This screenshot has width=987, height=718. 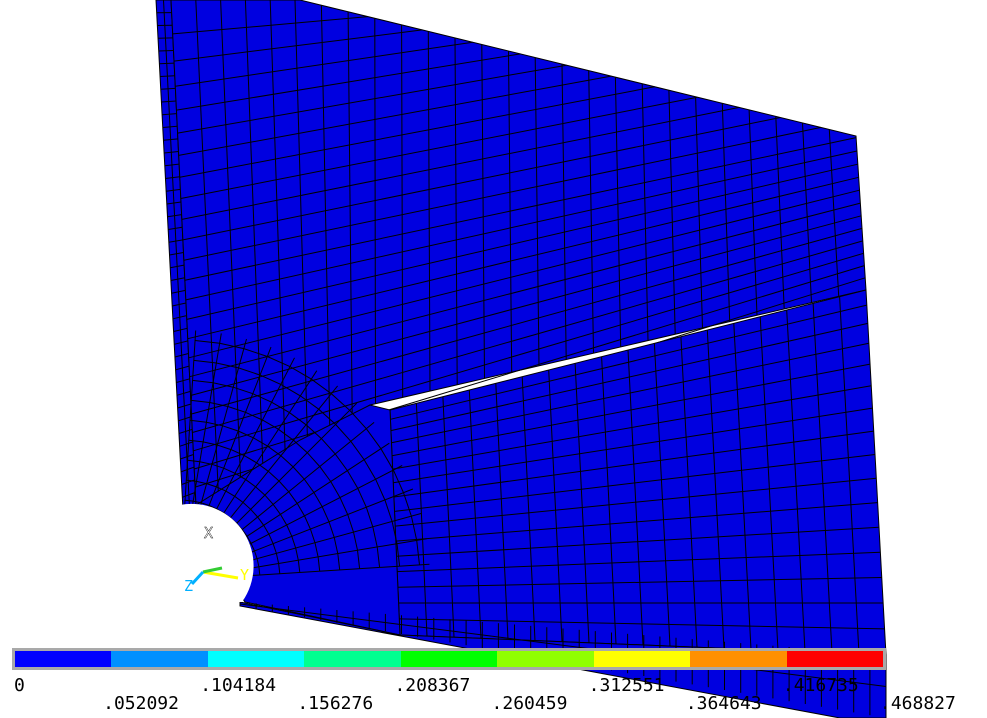 I want to click on legend-tick-label-bottom: .260459, so click(x=529, y=703).